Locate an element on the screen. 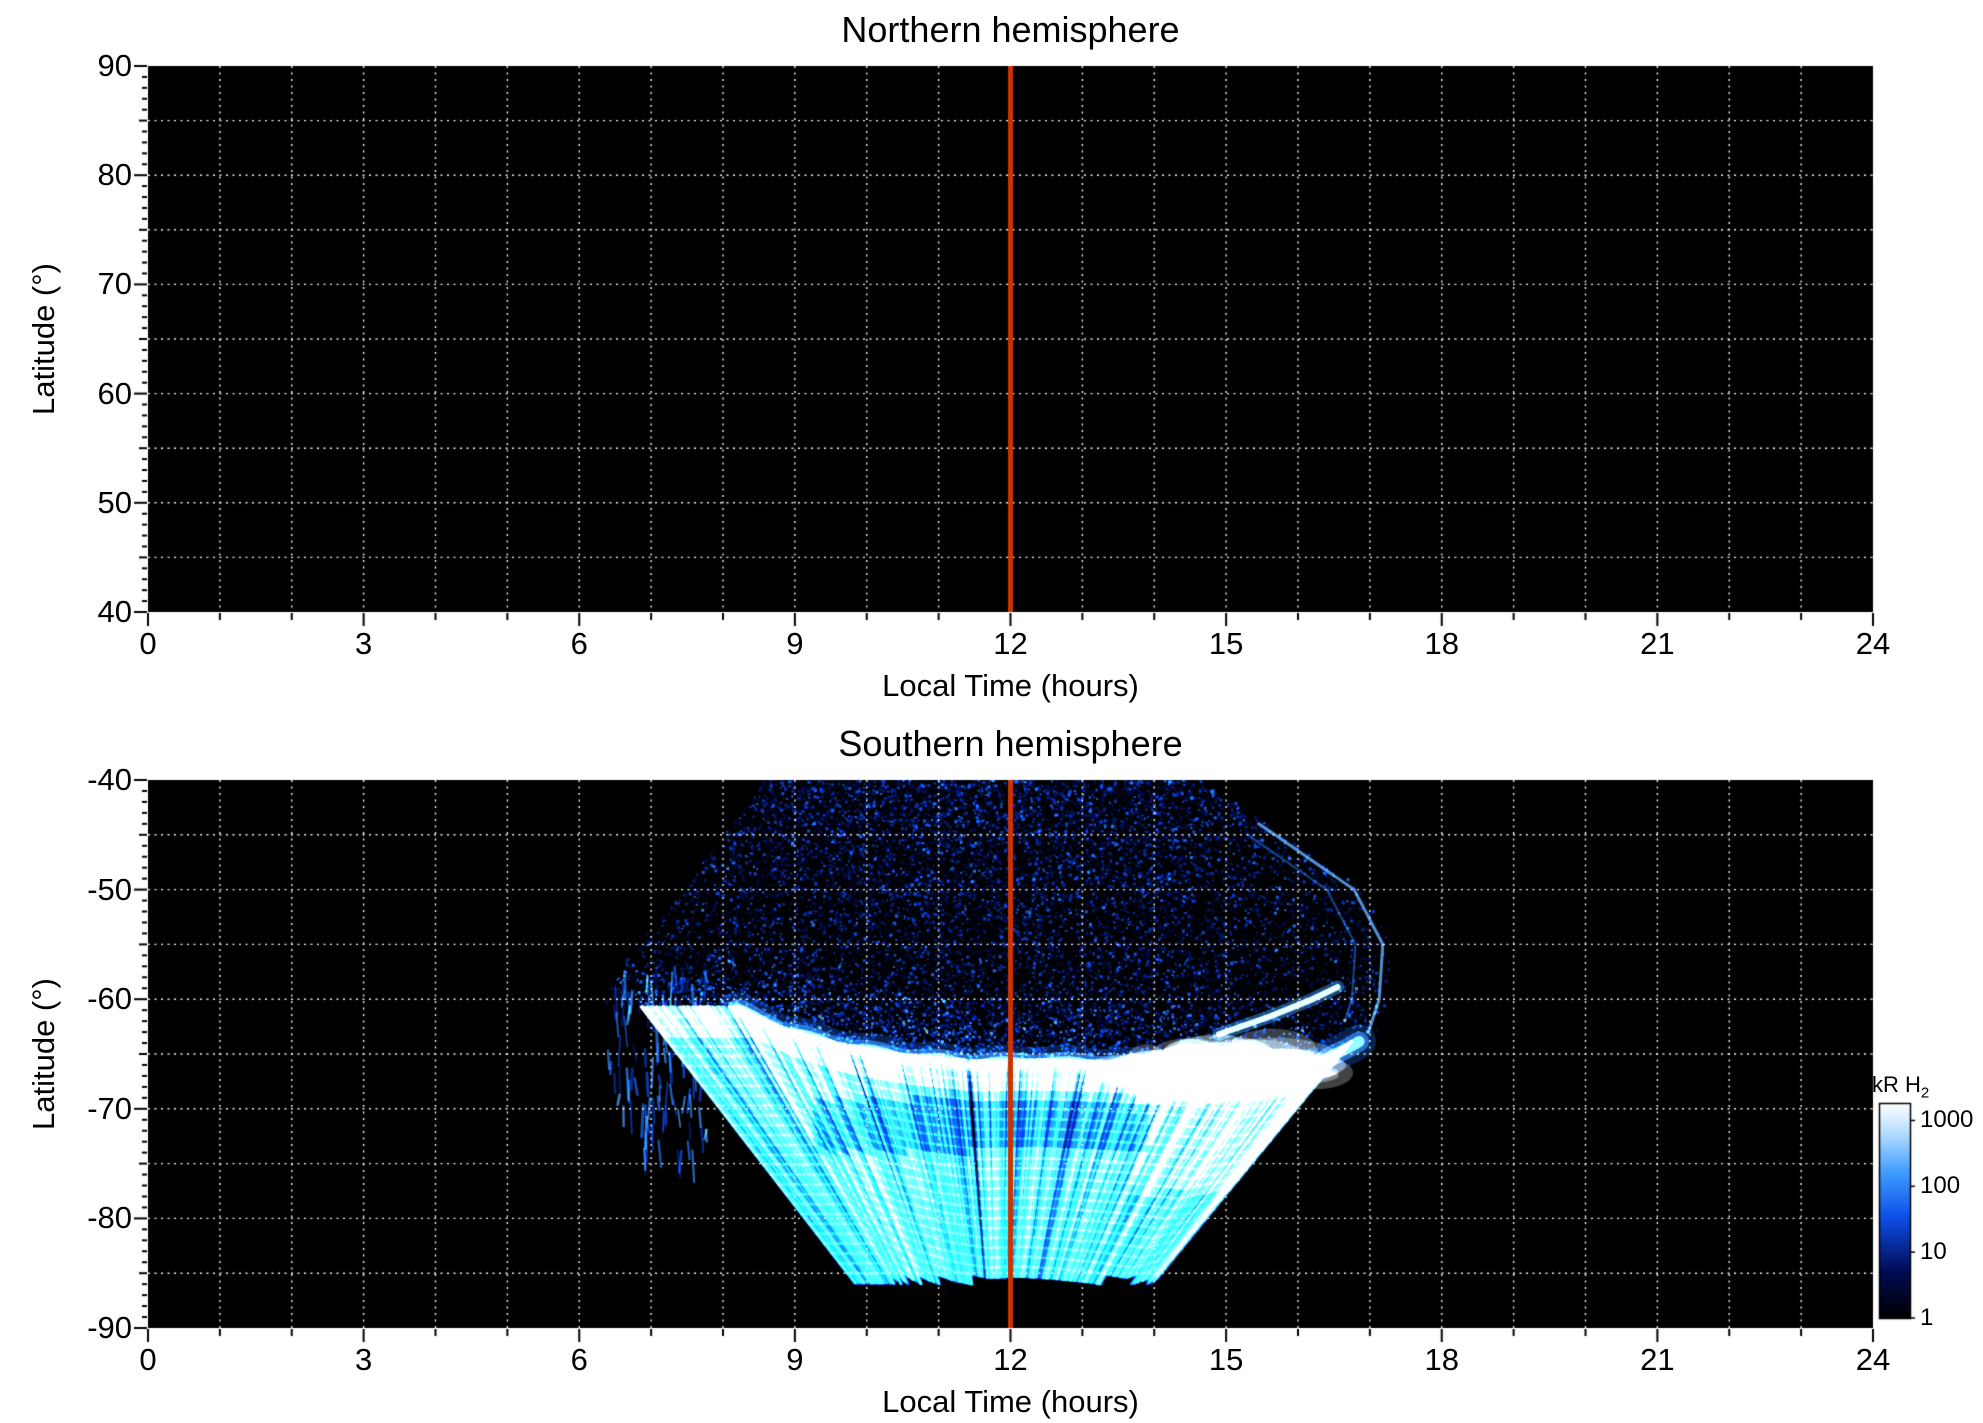 Image resolution: width=1983 pixels, height=1423 pixels. colorbar-tick-label: 10 is located at coordinates (1933, 1252).